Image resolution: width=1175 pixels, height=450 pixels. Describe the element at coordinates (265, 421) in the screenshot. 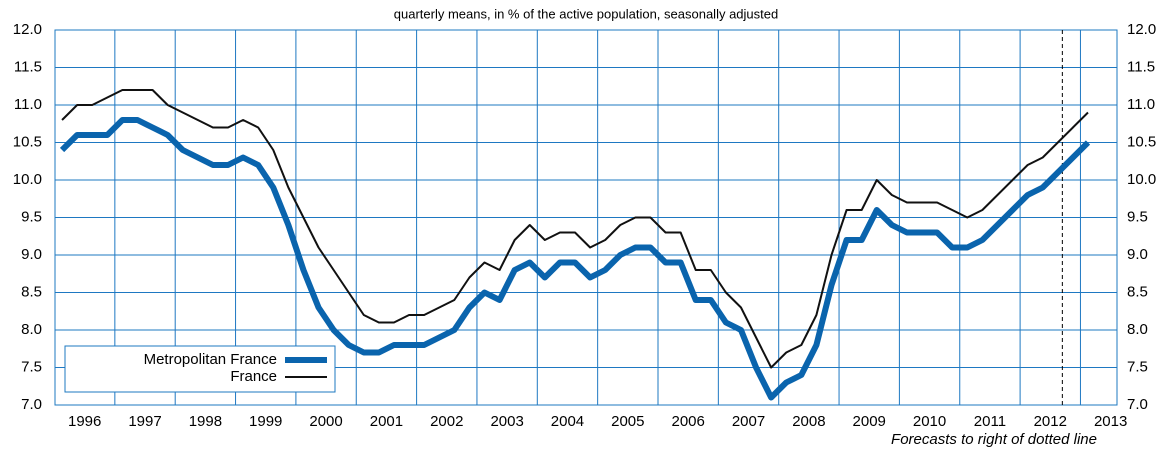

I see `x-tick-label: 1999` at that location.